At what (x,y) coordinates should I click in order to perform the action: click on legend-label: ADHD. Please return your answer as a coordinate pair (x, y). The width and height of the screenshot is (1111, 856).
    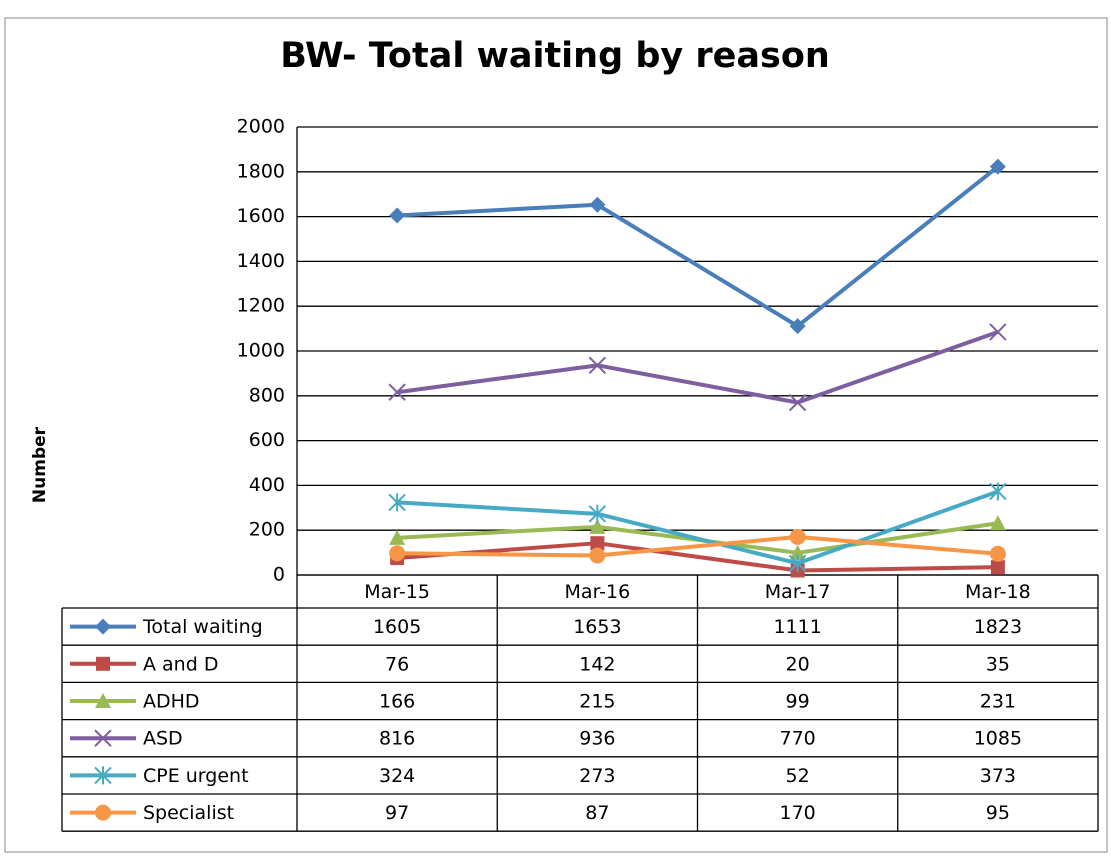
    Looking at the image, I should click on (171, 702).